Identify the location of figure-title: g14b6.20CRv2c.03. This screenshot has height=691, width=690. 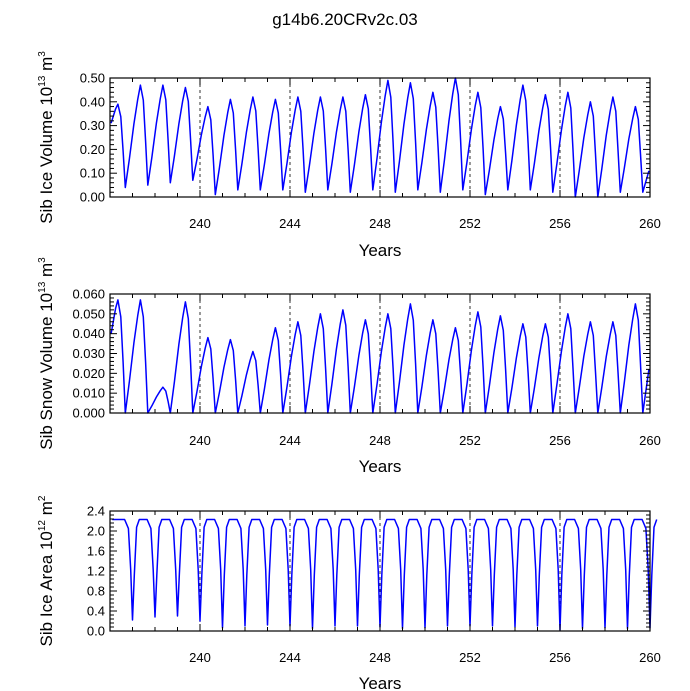
(345, 19).